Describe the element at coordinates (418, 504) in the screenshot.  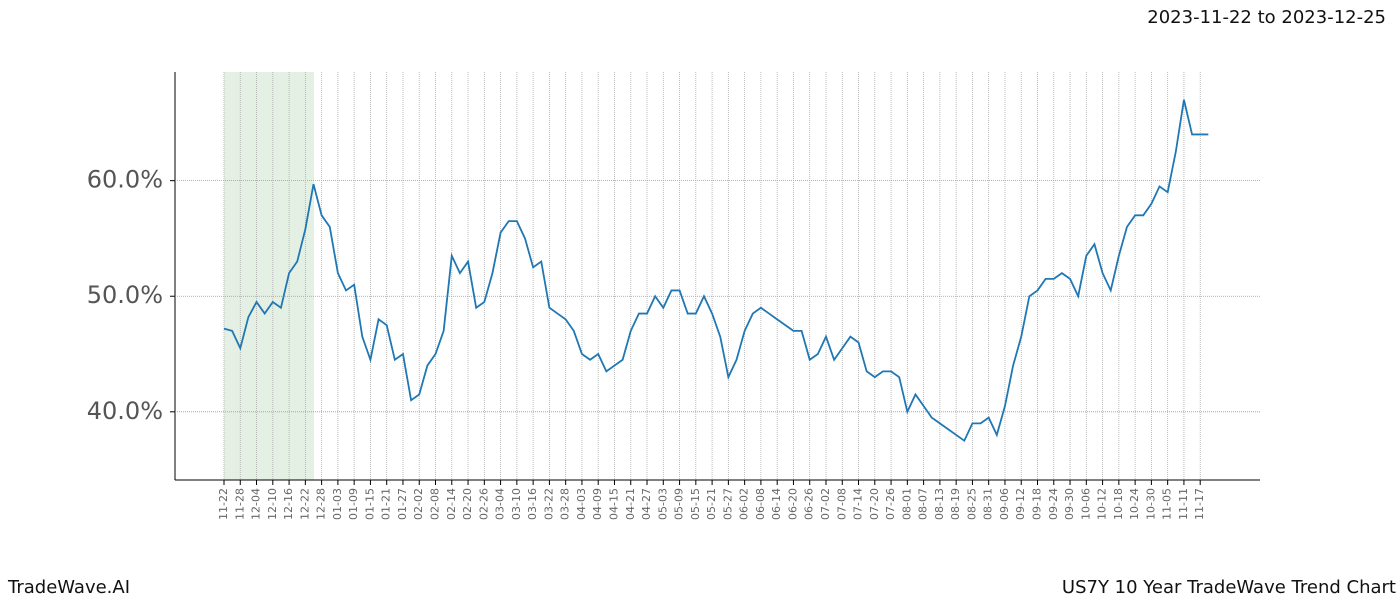
I see `x-tick-label: 02-02` at that location.